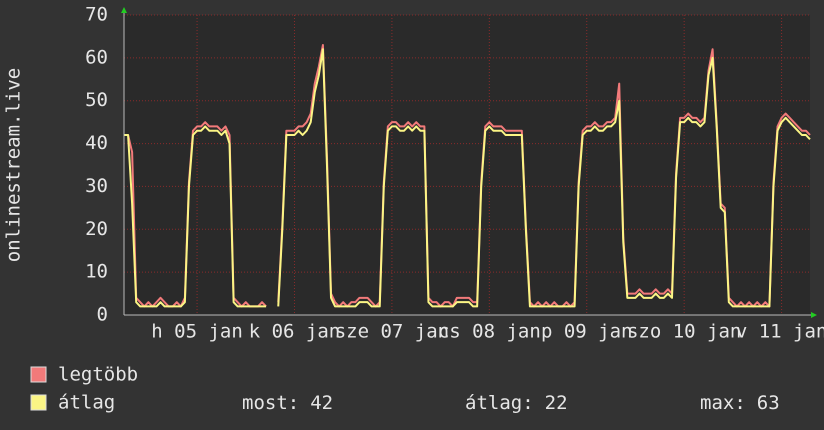  I want to click on stat: max: 63, so click(740, 403).